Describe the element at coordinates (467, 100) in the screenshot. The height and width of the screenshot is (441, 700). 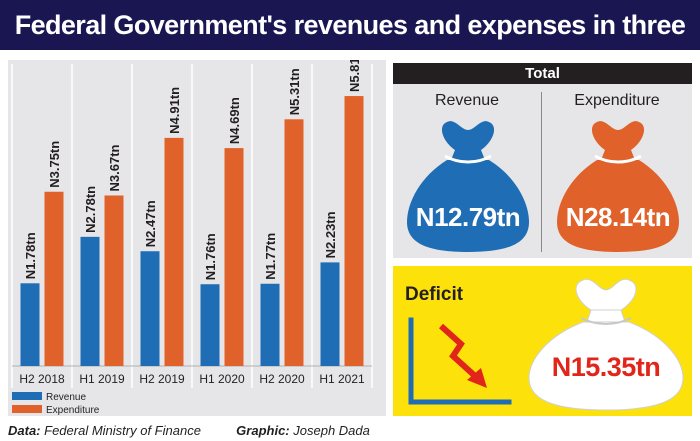
I see `revenue-total-label: Revenue` at that location.